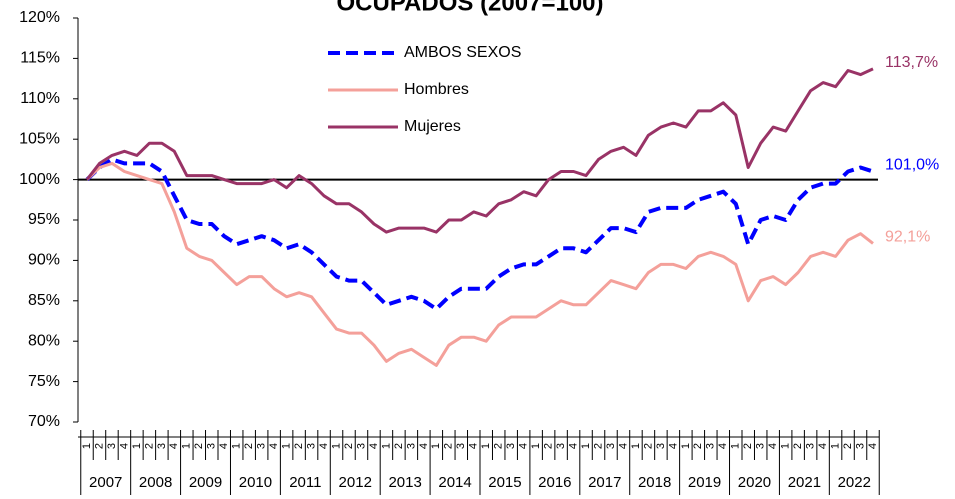  I want to click on y-tick-label: 70%, so click(44, 421).